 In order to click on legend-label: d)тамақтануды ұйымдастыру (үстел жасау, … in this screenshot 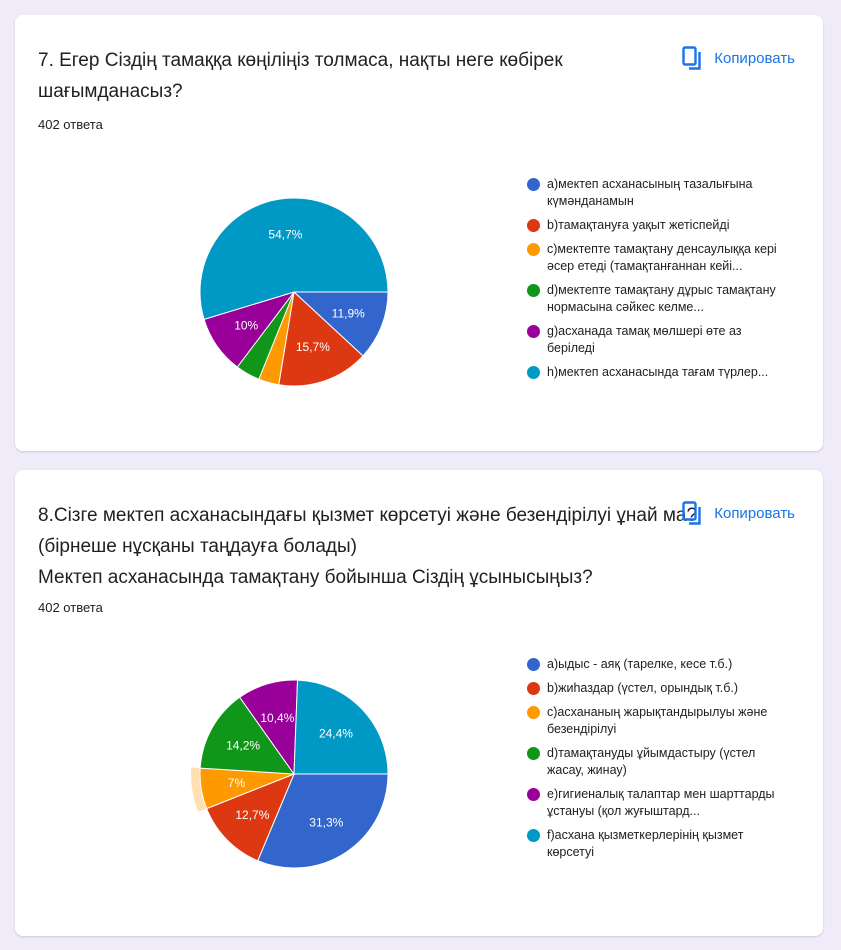, I will do `click(651, 761)`.